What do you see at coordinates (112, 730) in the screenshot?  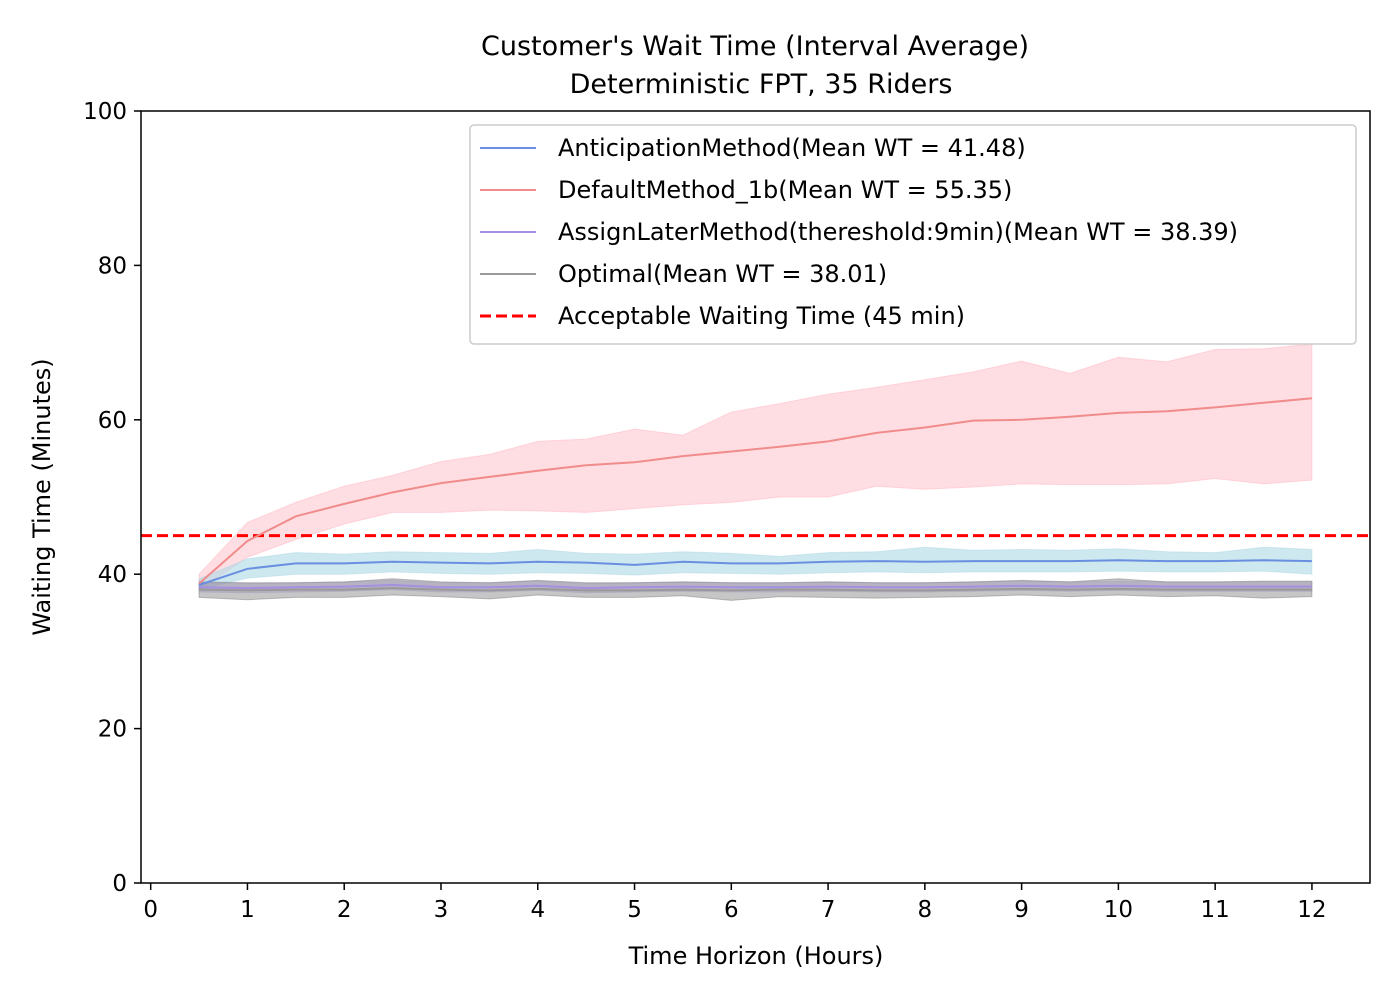 I see `y-tick-label: 20` at bounding box center [112, 730].